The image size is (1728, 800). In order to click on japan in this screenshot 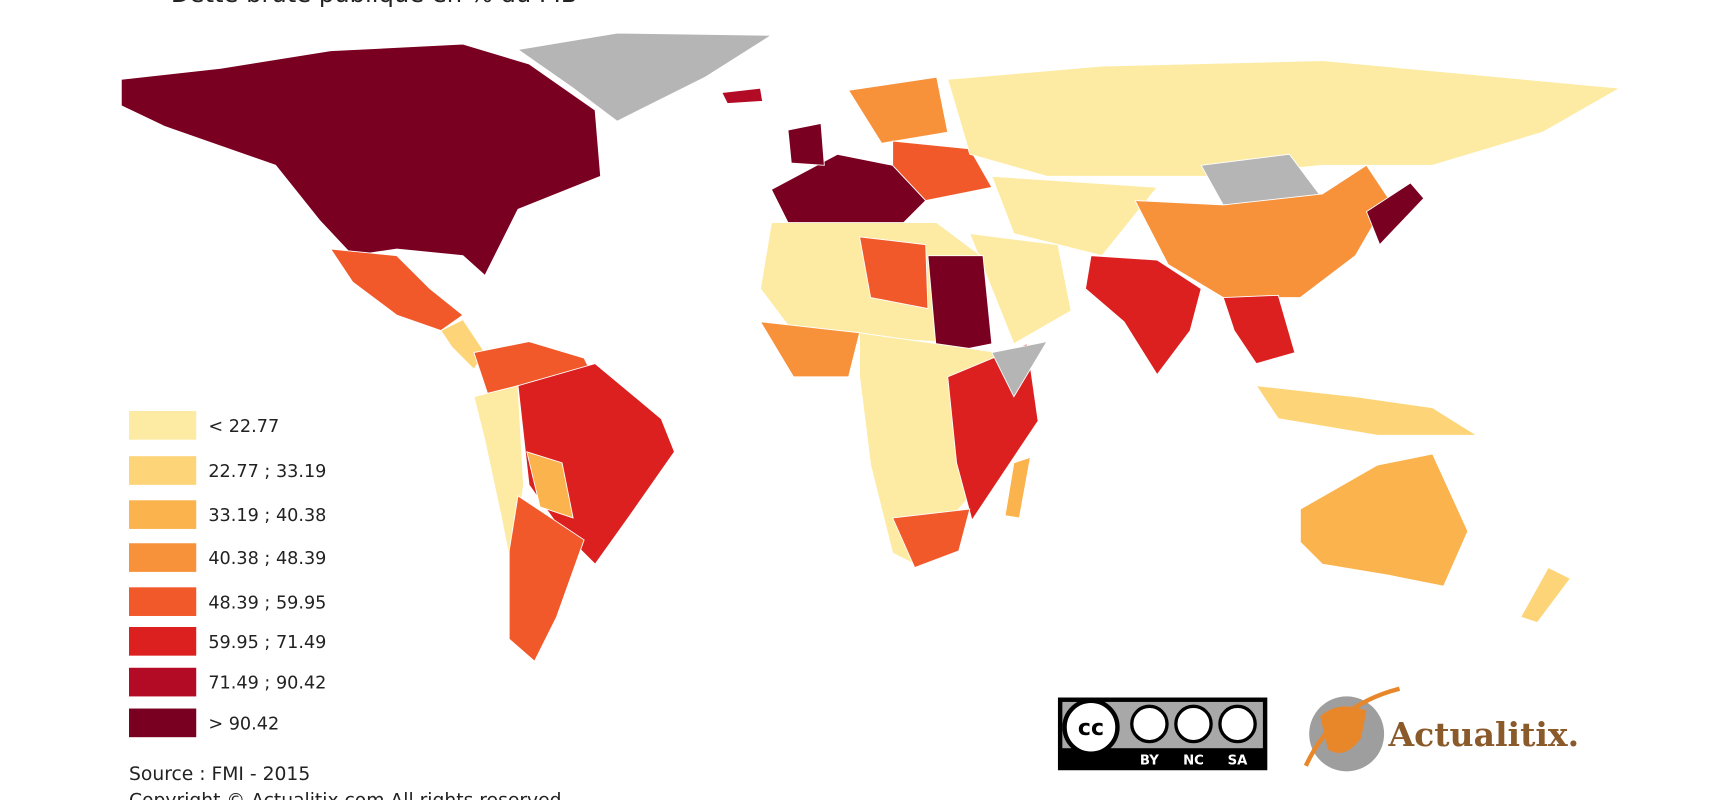, I will do `click(1395, 214)`.